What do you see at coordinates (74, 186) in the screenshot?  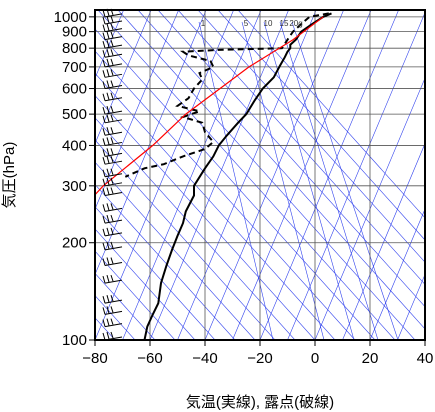 I see `y-tick-label: 300` at bounding box center [74, 186].